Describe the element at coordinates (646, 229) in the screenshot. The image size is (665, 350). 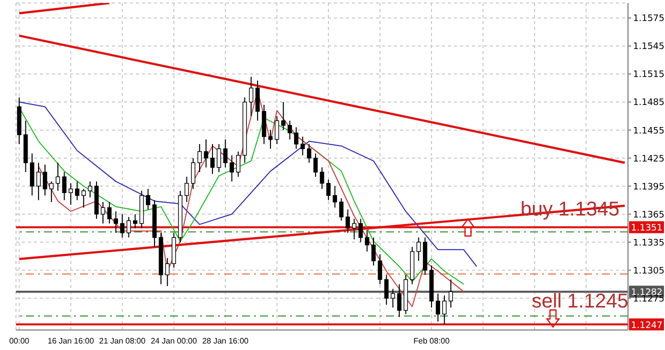
I see `ref-line-label: 1.1351` at that location.